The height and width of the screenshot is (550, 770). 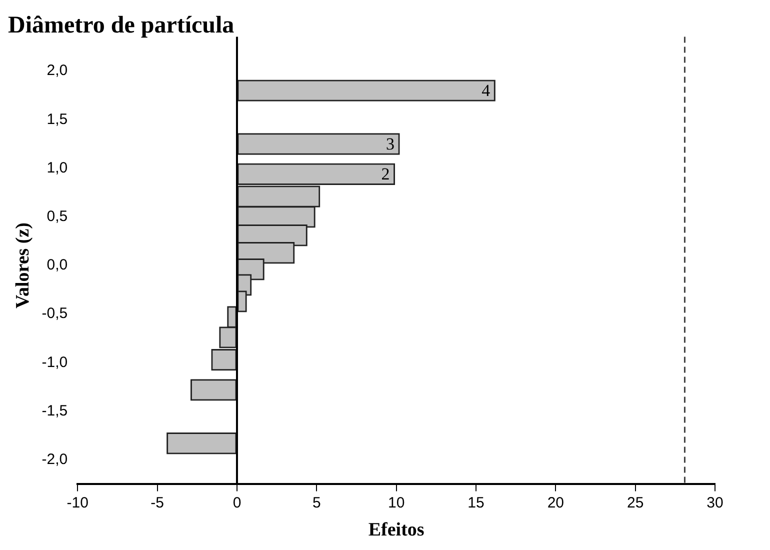 I want to click on annotation: 2, so click(x=385, y=174).